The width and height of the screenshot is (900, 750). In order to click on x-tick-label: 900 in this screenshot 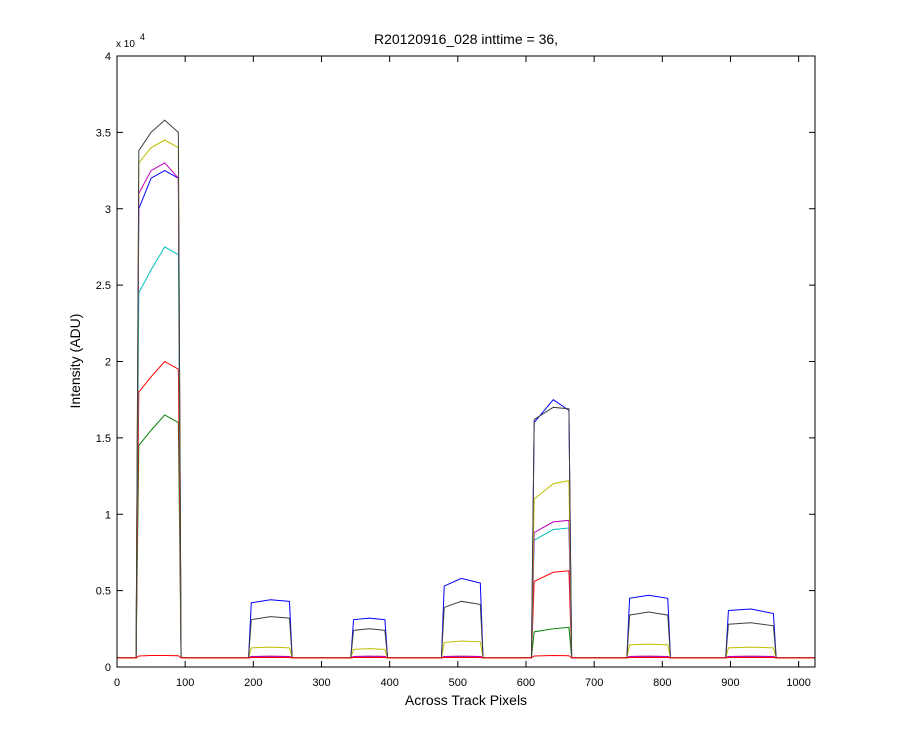, I will do `click(730, 683)`.